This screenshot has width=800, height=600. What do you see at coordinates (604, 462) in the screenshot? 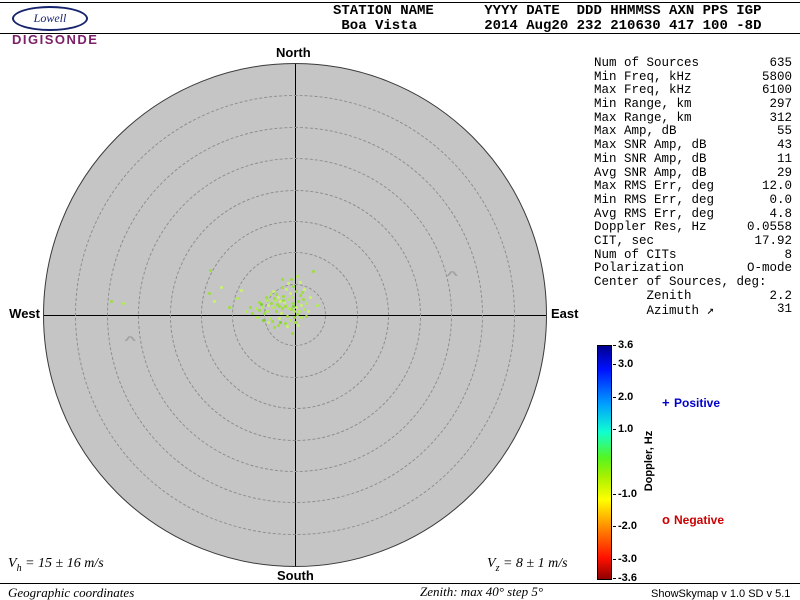
I see `colorbar` at bounding box center [604, 462].